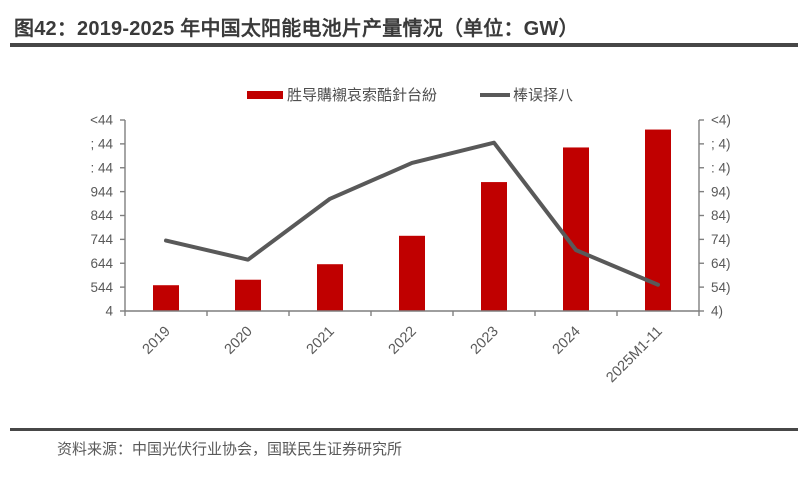  Describe the element at coordinates (634, 355) in the screenshot. I see `x-category-label: 2025M1-11` at that location.